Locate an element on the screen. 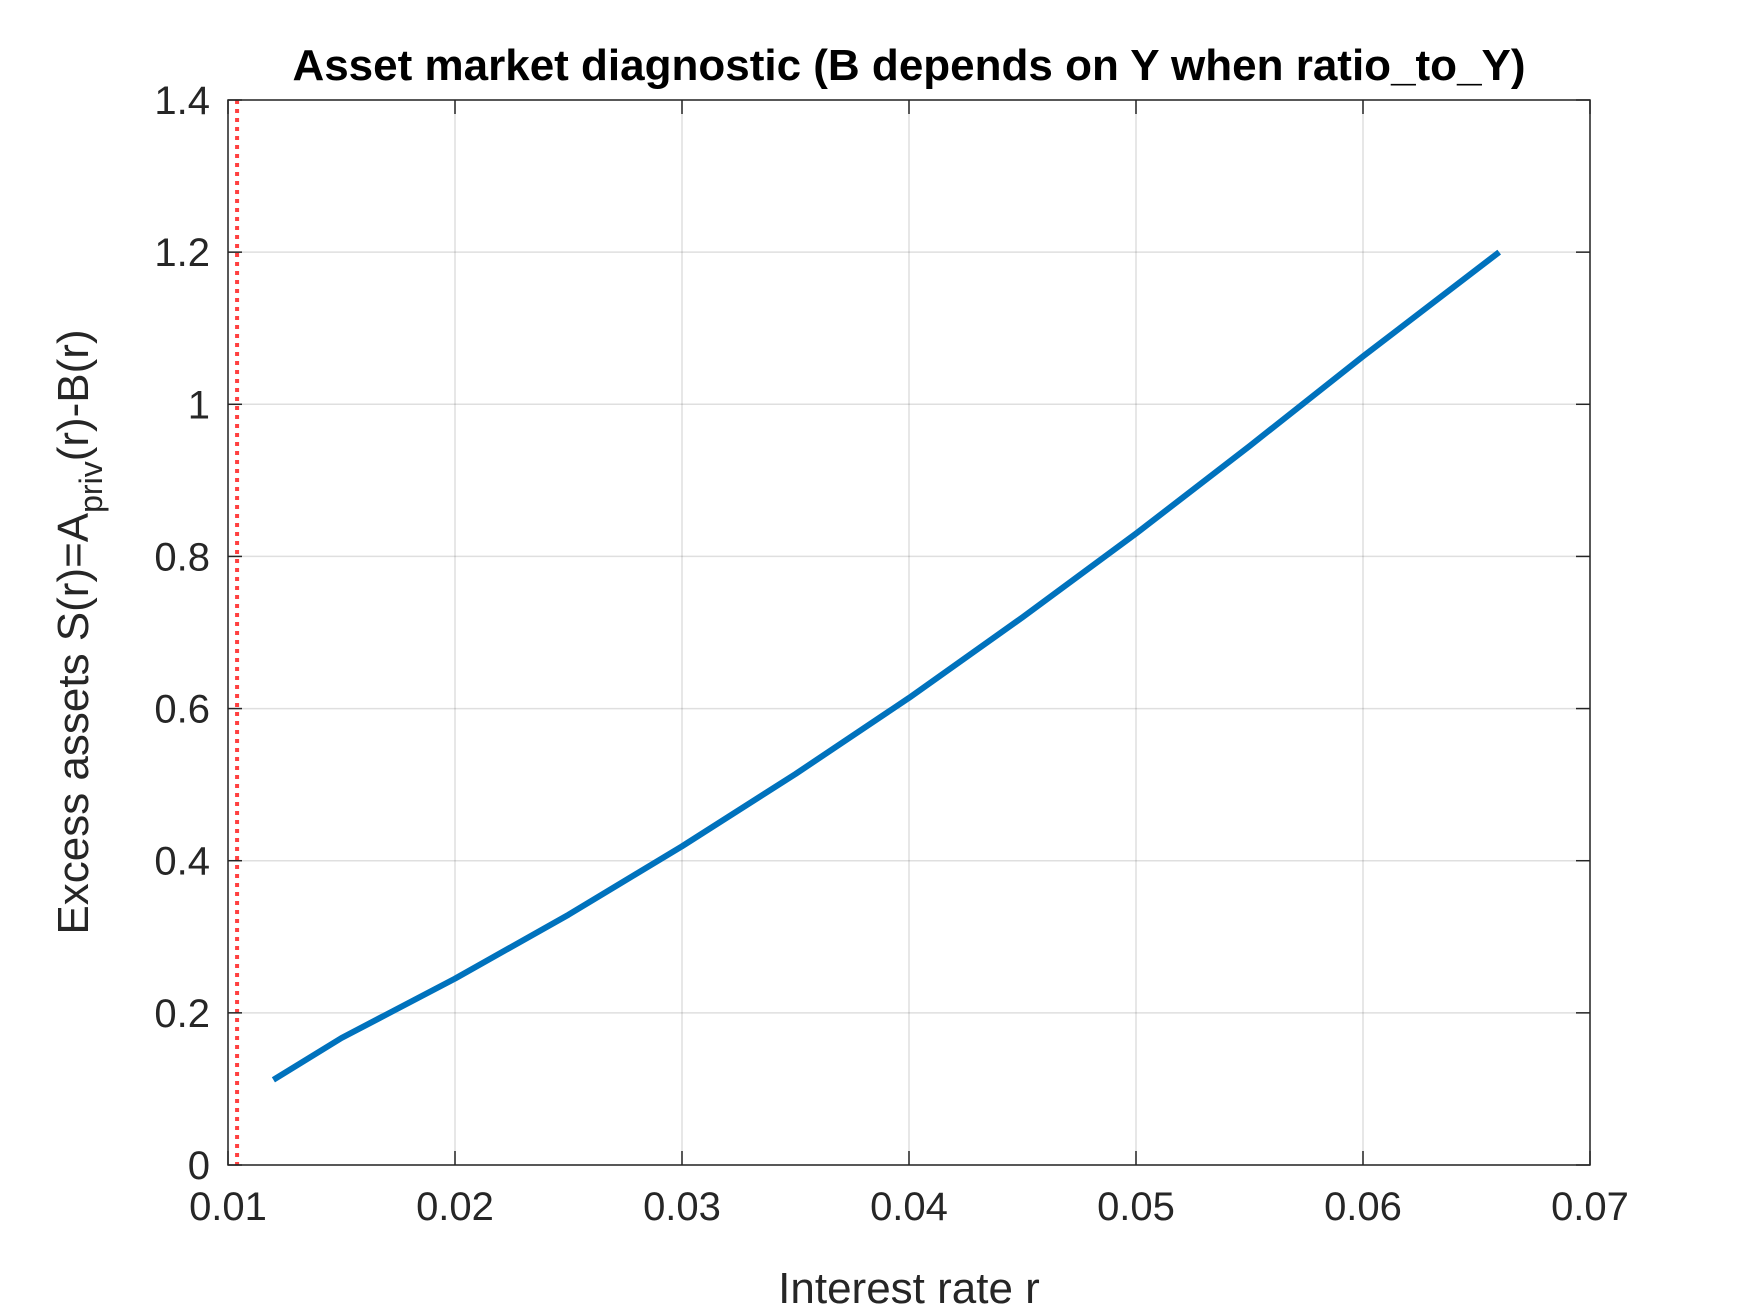 The image size is (1750, 1313). y-axis-label-suffix: (r)-B(r) is located at coordinates (73, 395).